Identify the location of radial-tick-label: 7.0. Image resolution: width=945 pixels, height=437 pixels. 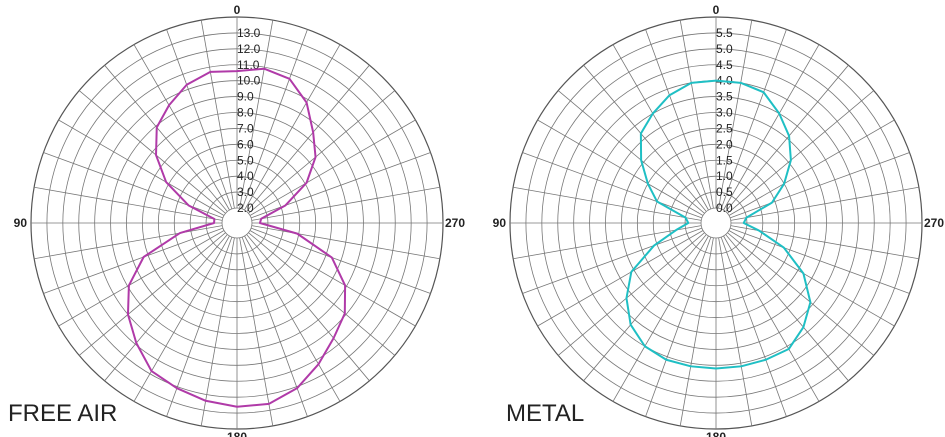
(245, 128).